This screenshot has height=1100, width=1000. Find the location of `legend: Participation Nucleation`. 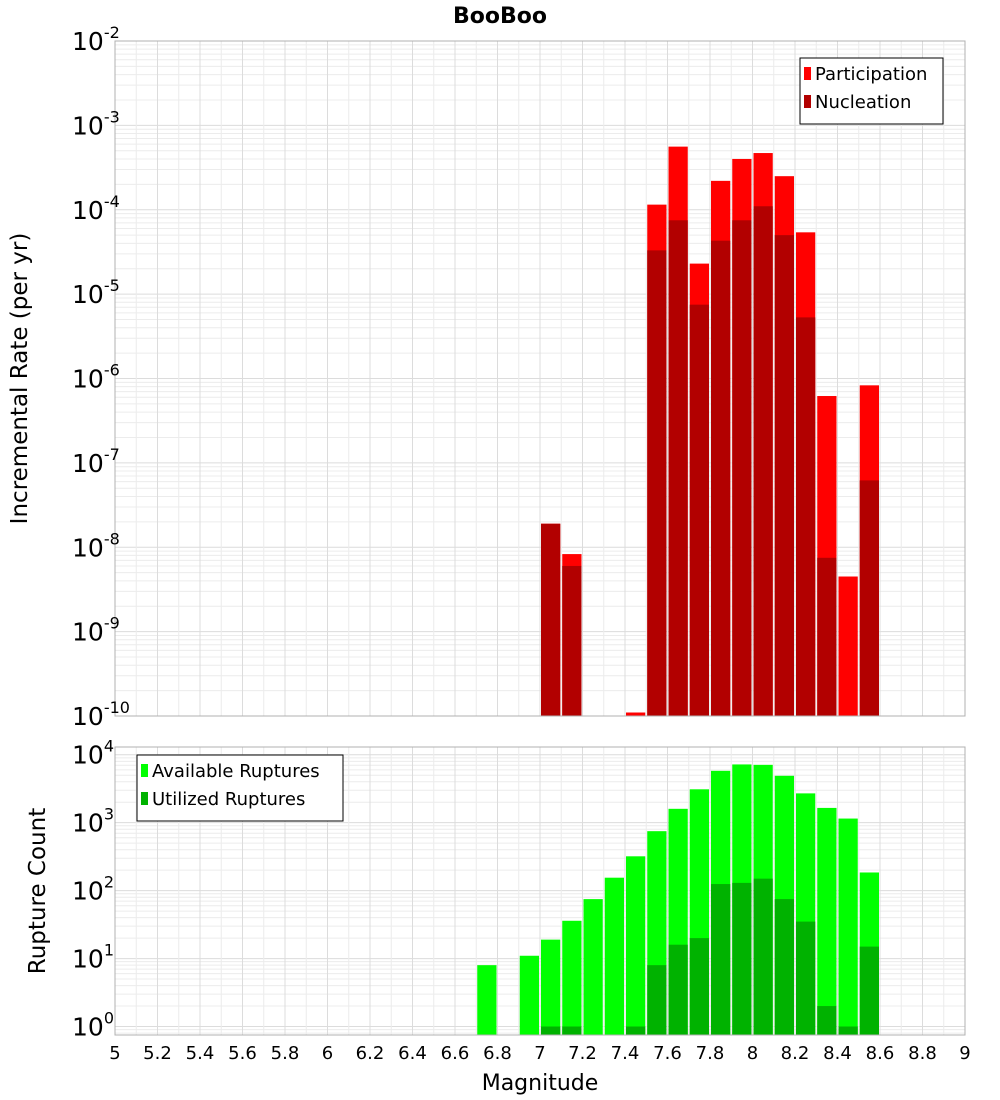

legend: Participation Nucleation is located at coordinates (871, 91).